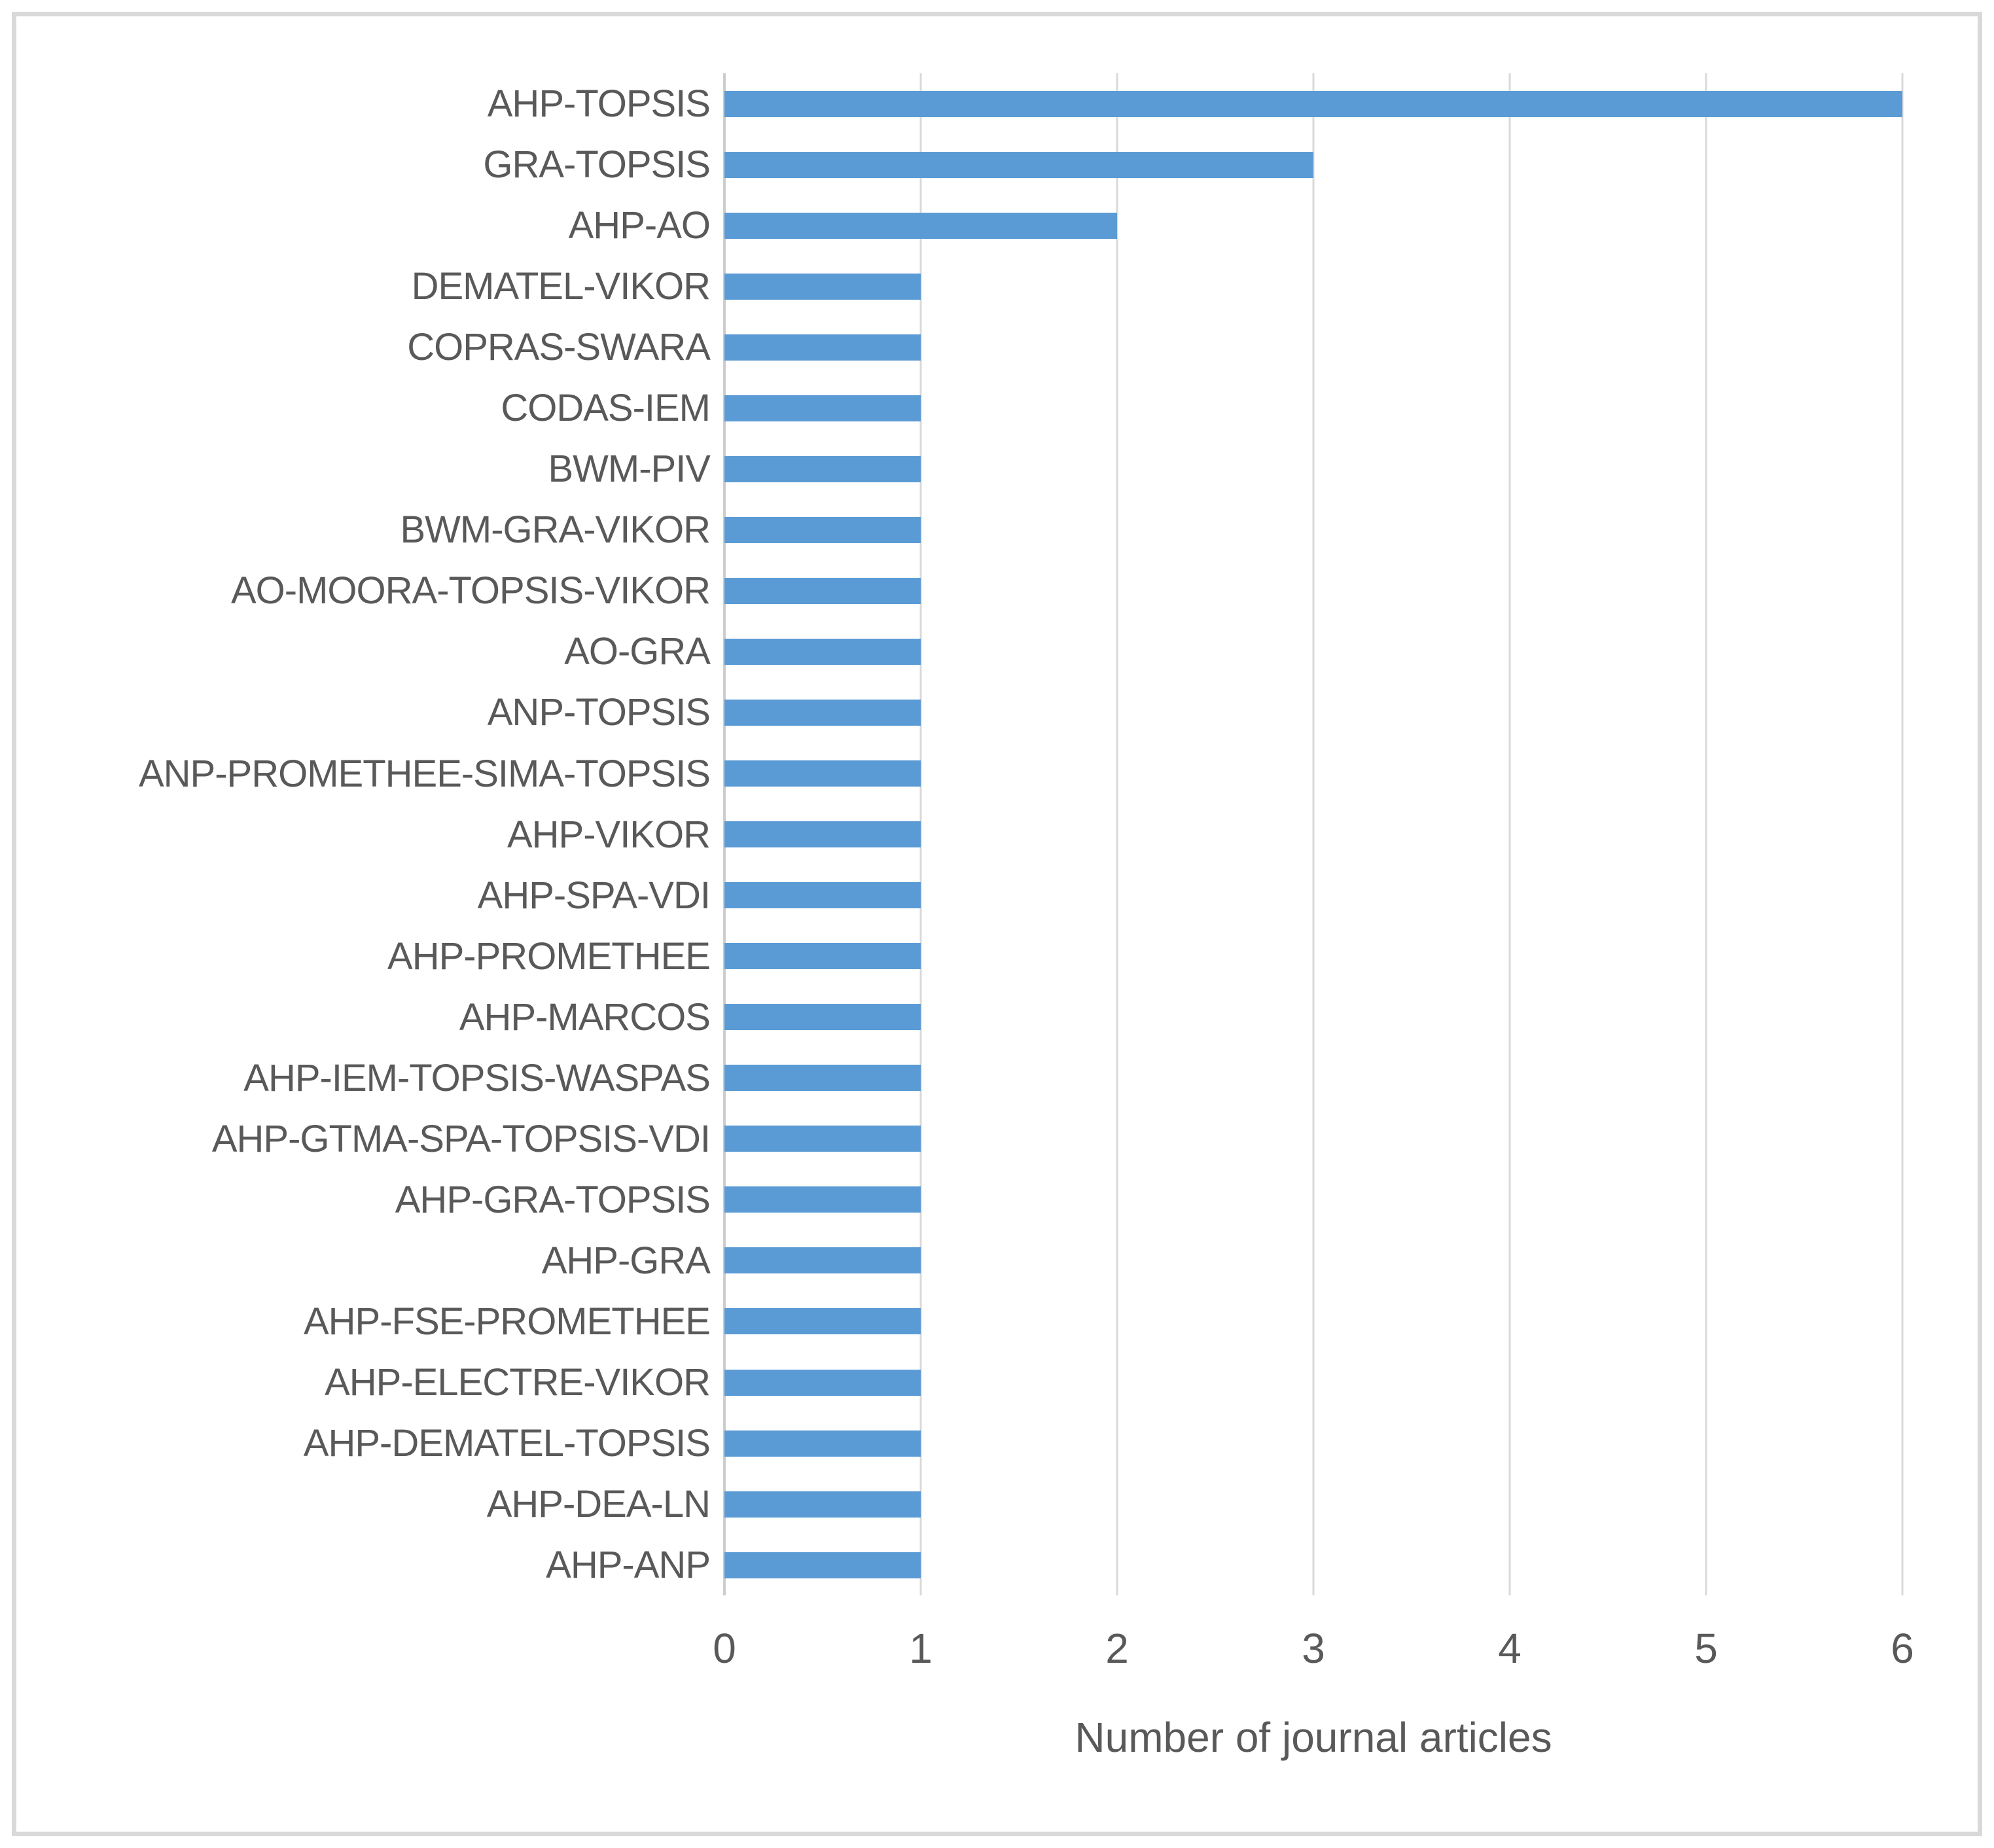 The width and height of the screenshot is (1994, 1848). I want to click on category-label: AHP-TOPSIS, so click(599, 104).